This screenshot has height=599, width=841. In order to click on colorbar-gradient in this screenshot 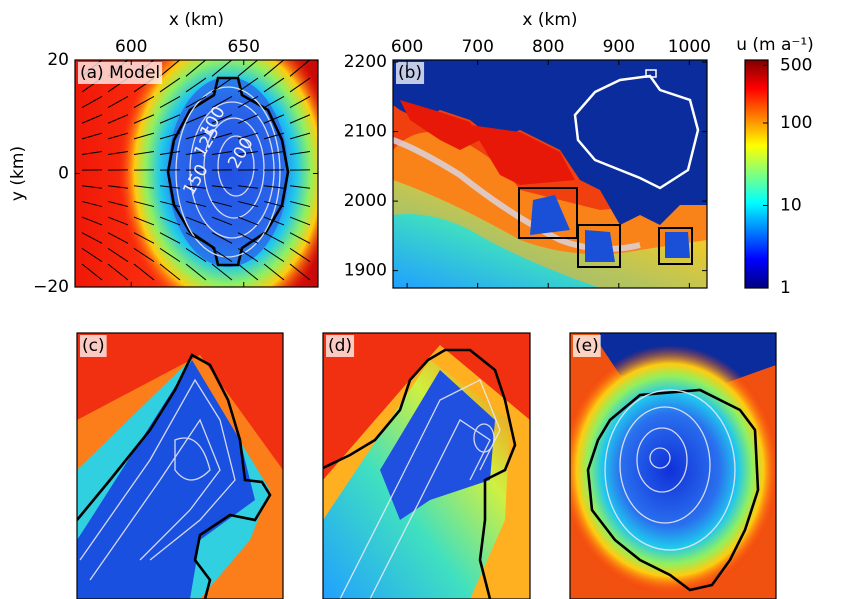, I will do `click(756, 174)`.